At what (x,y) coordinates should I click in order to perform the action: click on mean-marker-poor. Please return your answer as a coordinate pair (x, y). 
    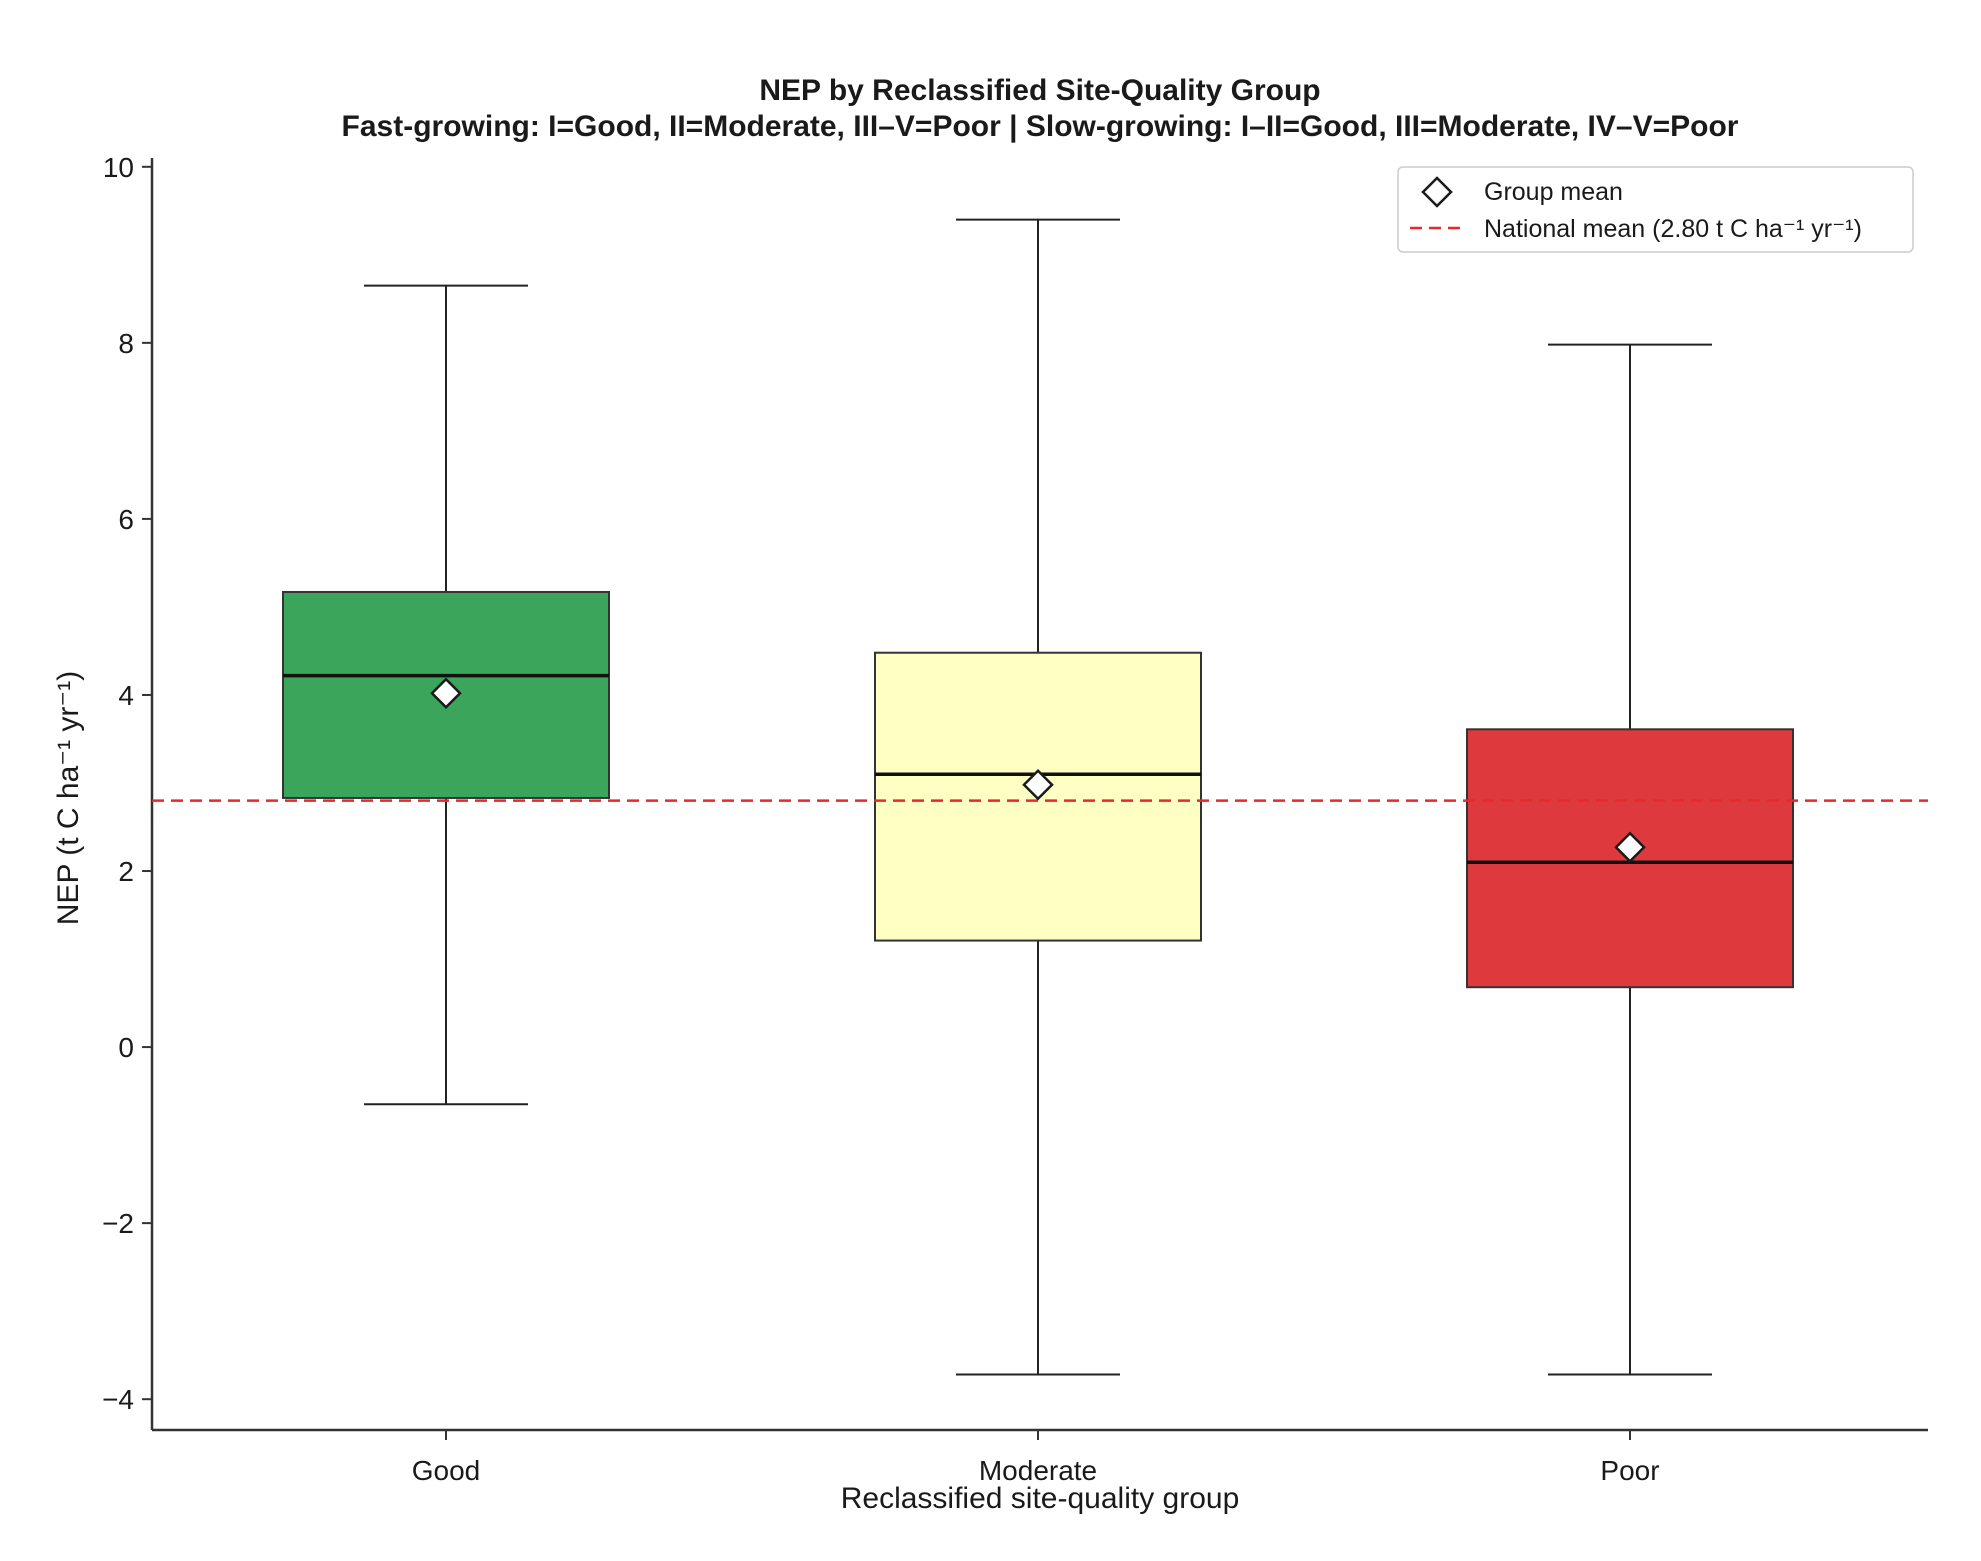
    Looking at the image, I should click on (1630, 847).